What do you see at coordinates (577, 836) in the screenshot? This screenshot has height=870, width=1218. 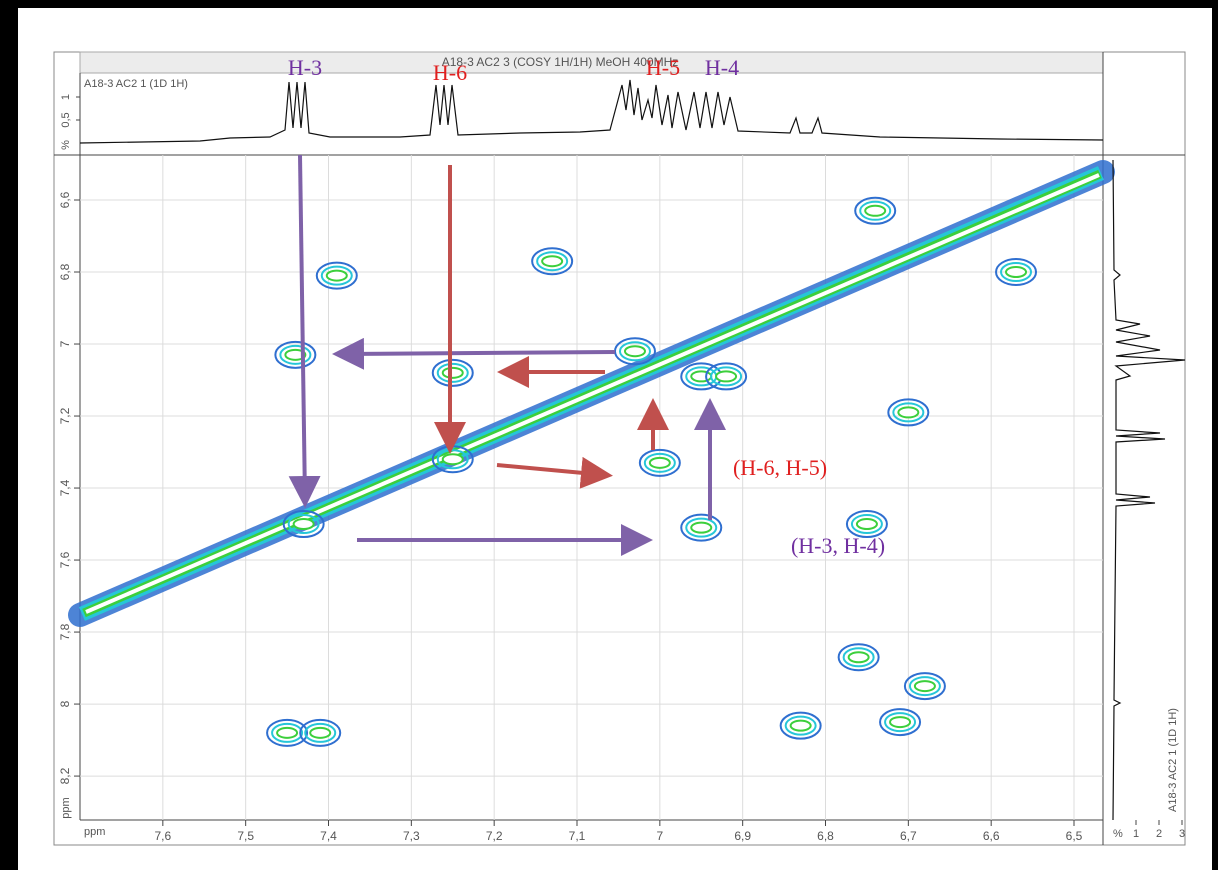 I see `x-tick-label: 7,1` at bounding box center [577, 836].